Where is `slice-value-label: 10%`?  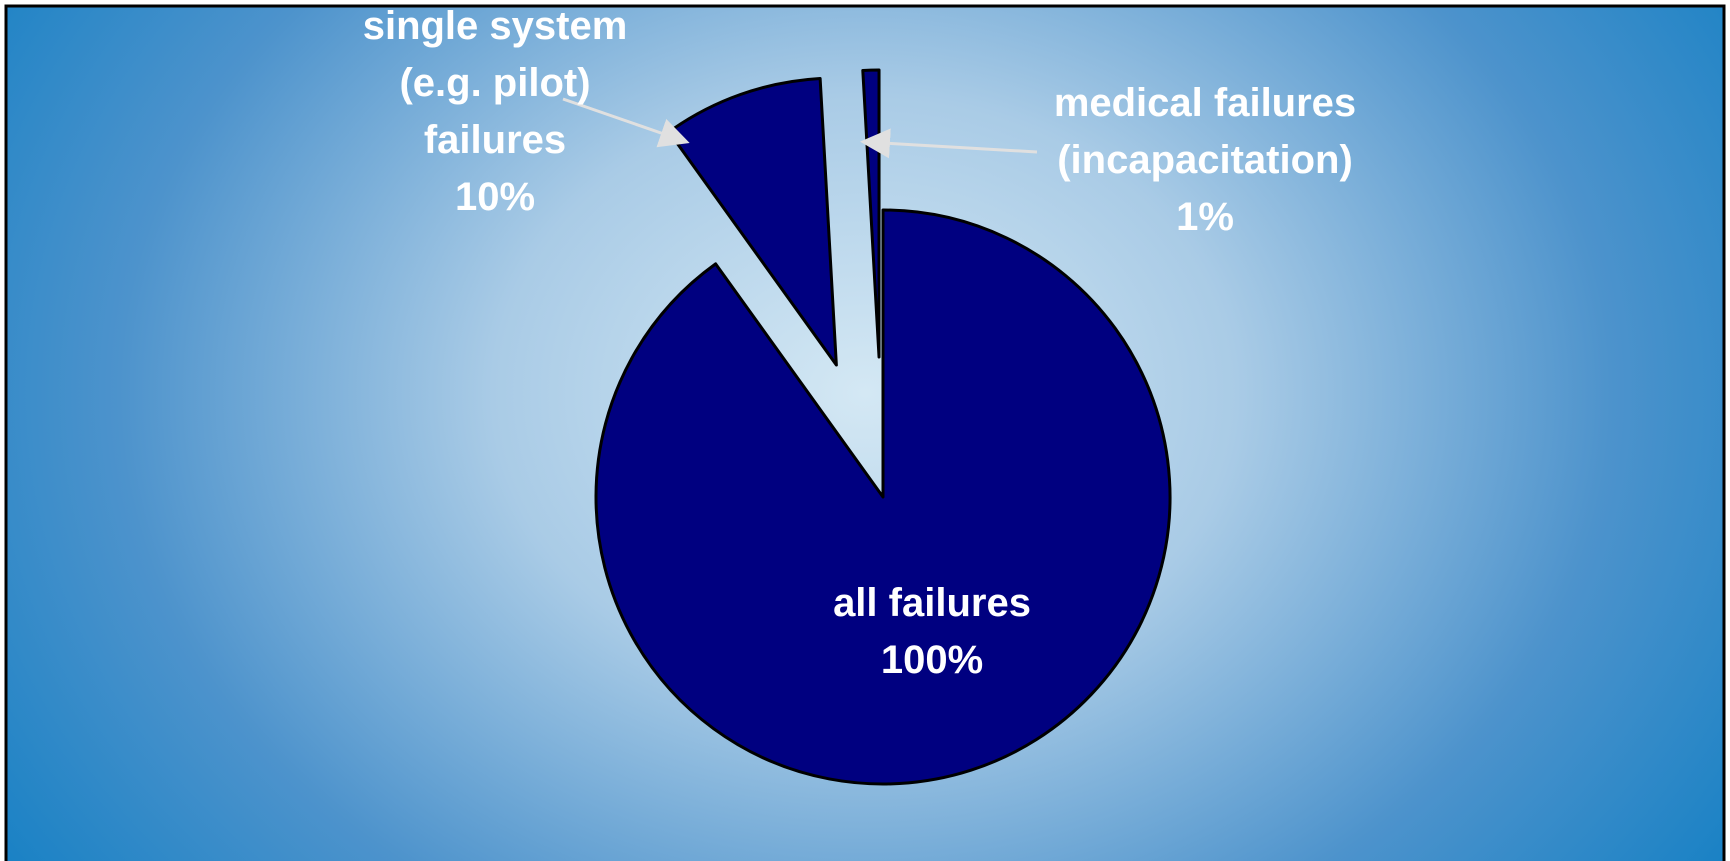
slice-value-label: 10% is located at coordinates (495, 197).